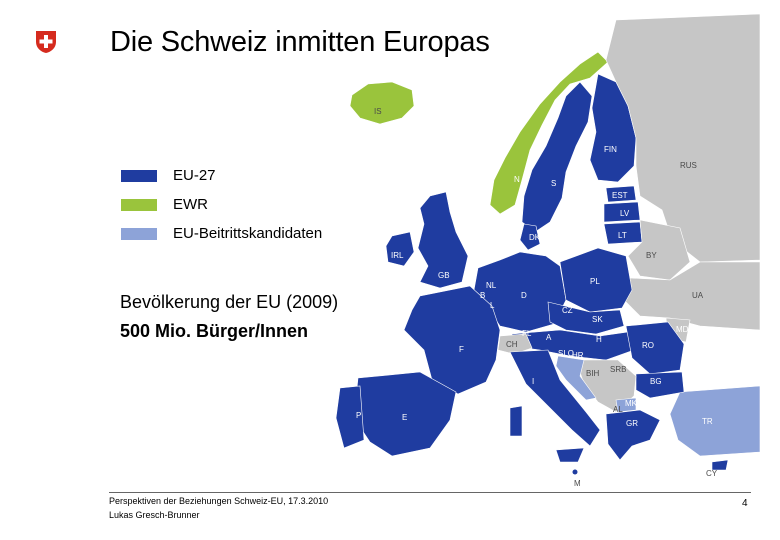  What do you see at coordinates (578, 355) in the screenshot?
I see `map-label-hr: HR` at bounding box center [578, 355].